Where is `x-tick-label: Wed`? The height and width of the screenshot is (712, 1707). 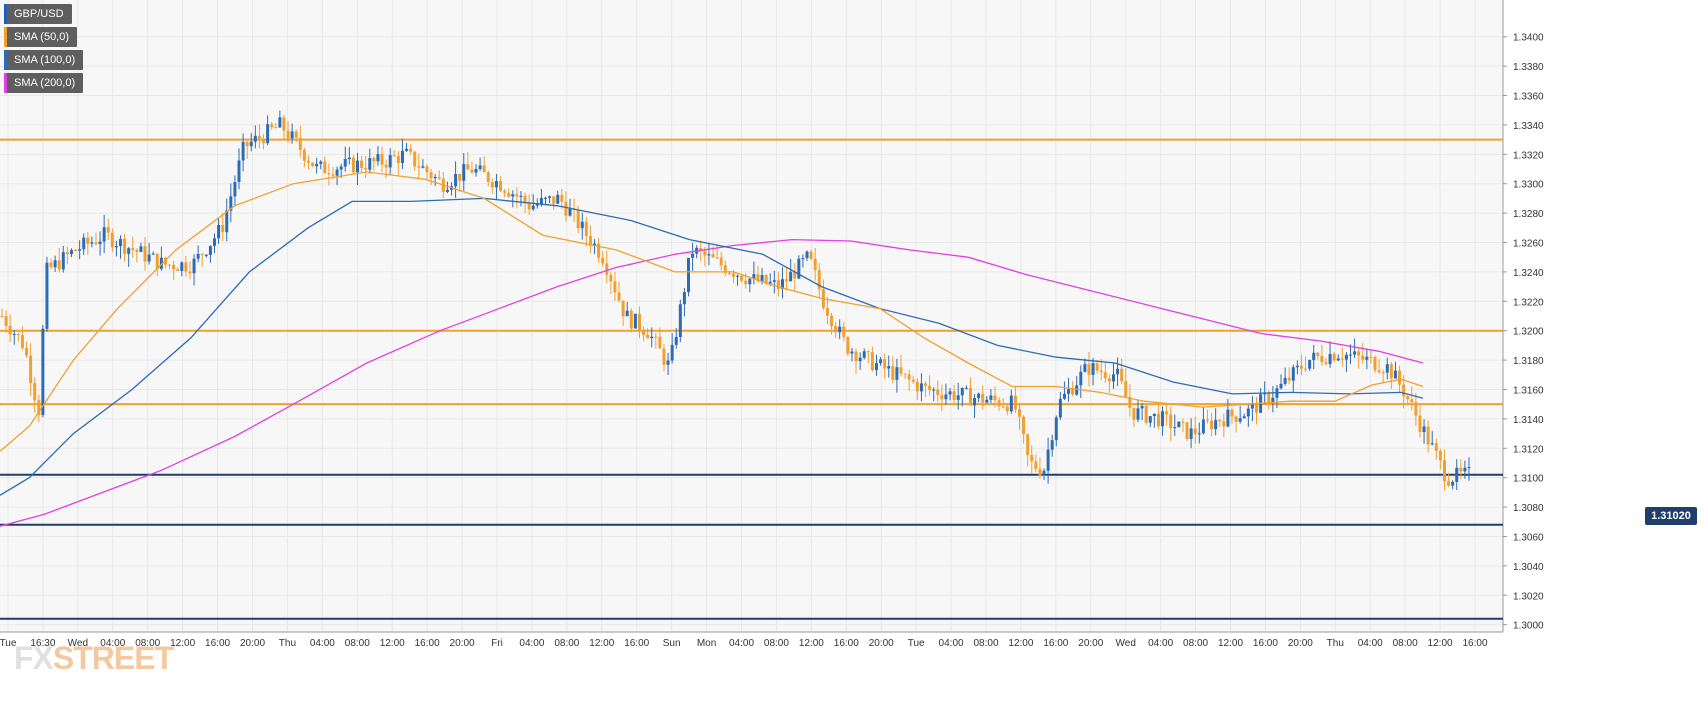
x-tick-label: Wed is located at coordinates (78, 643).